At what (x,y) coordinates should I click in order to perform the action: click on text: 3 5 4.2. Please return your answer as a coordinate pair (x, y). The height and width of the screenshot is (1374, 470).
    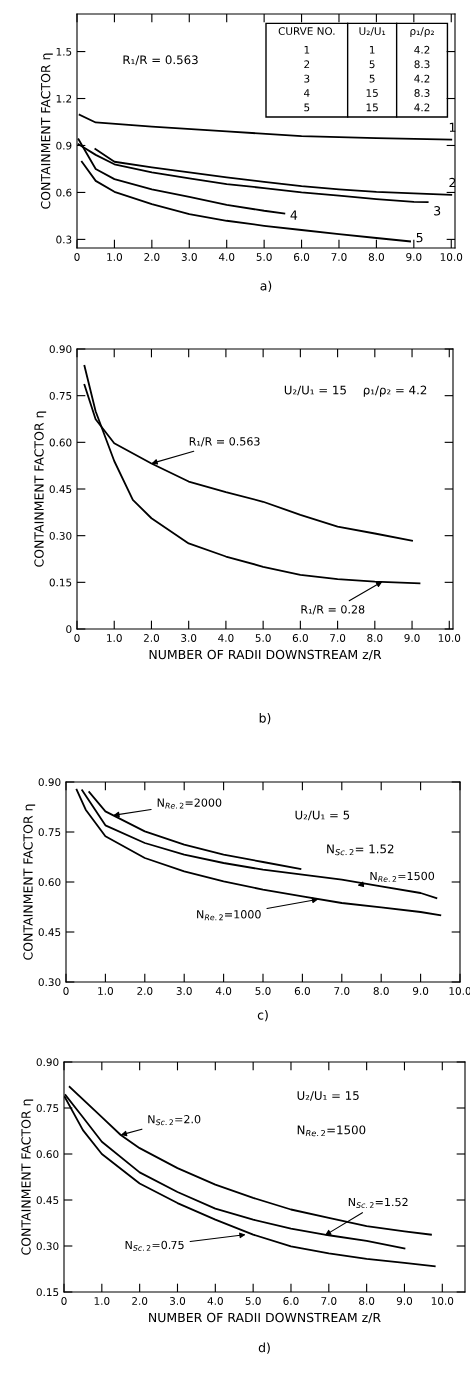
    Looking at the image, I should click on (367, 78).